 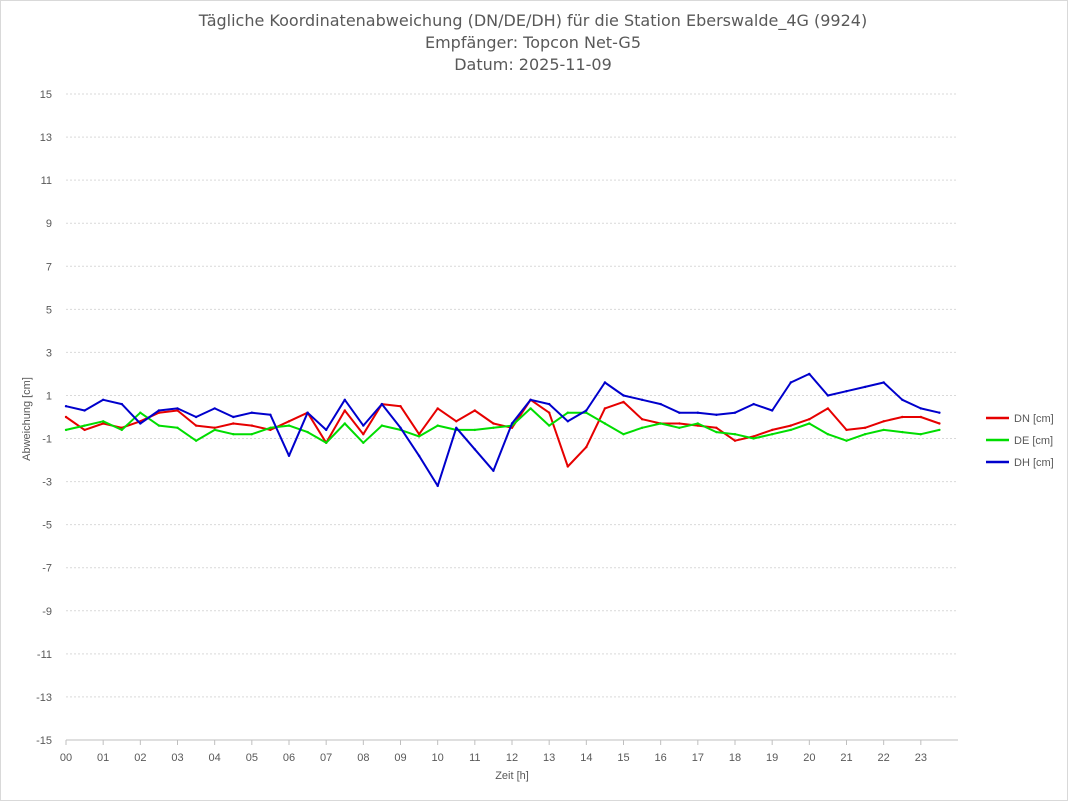 What do you see at coordinates (49, 396) in the screenshot?
I see `y-tick-label: 1` at bounding box center [49, 396].